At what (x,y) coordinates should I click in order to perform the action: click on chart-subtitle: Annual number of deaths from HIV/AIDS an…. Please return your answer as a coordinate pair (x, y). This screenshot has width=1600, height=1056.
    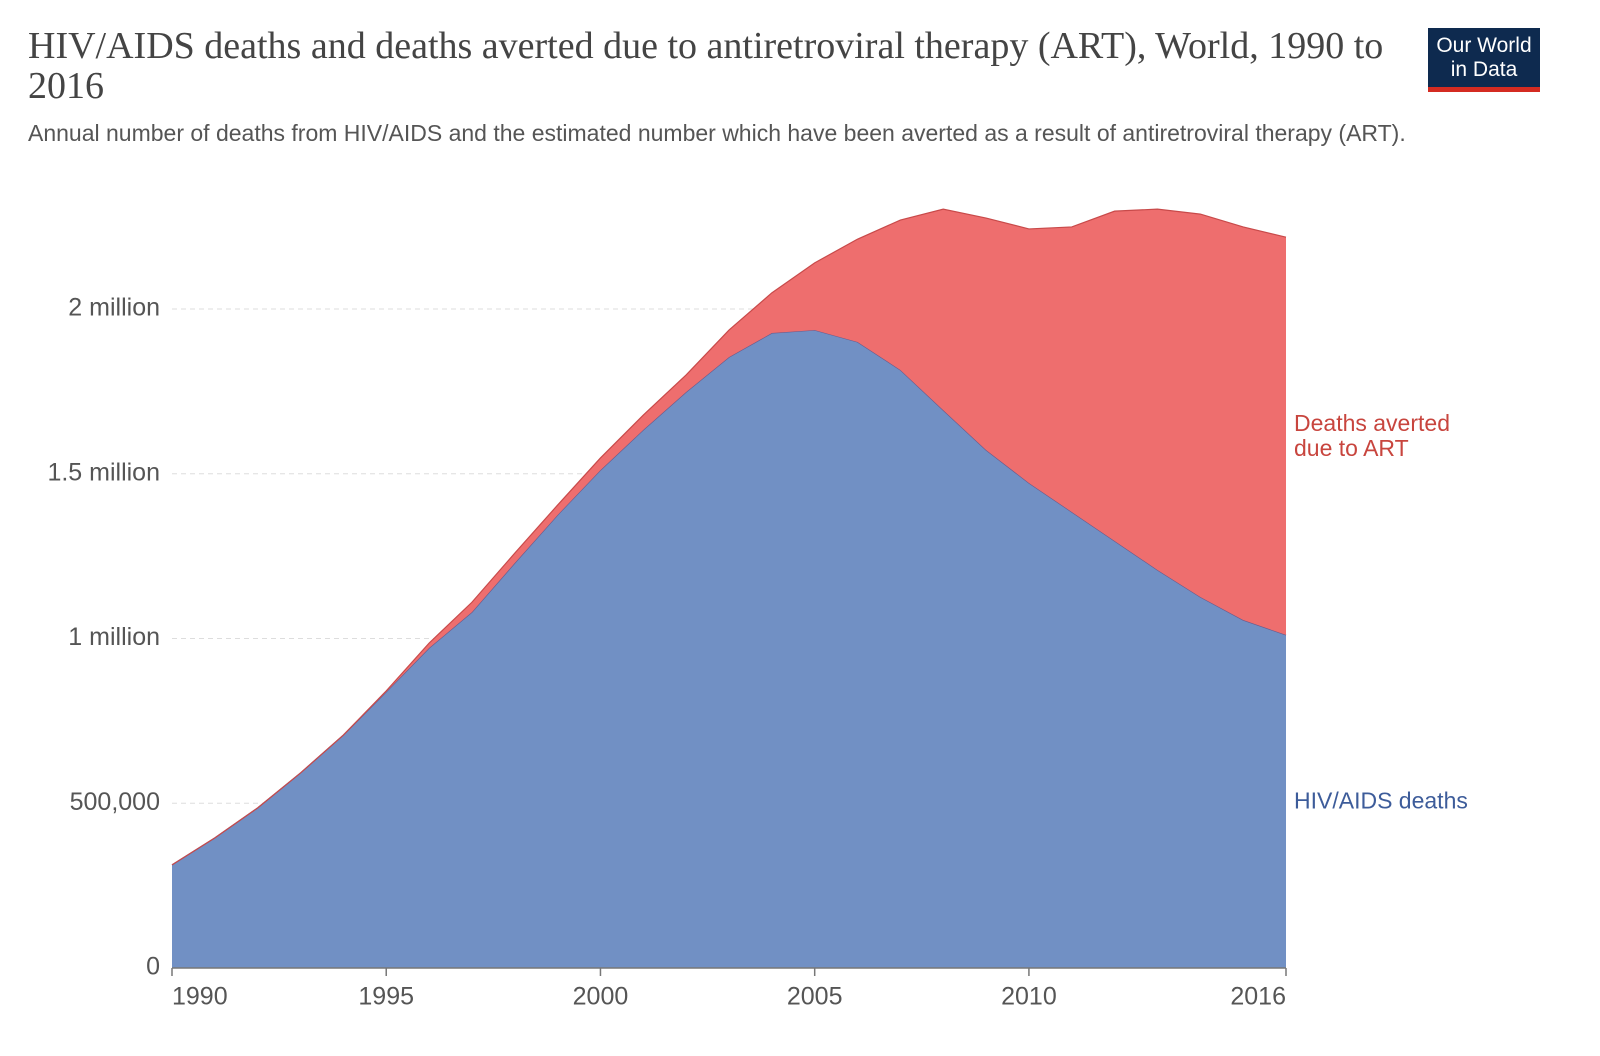
    Looking at the image, I should click on (717, 133).